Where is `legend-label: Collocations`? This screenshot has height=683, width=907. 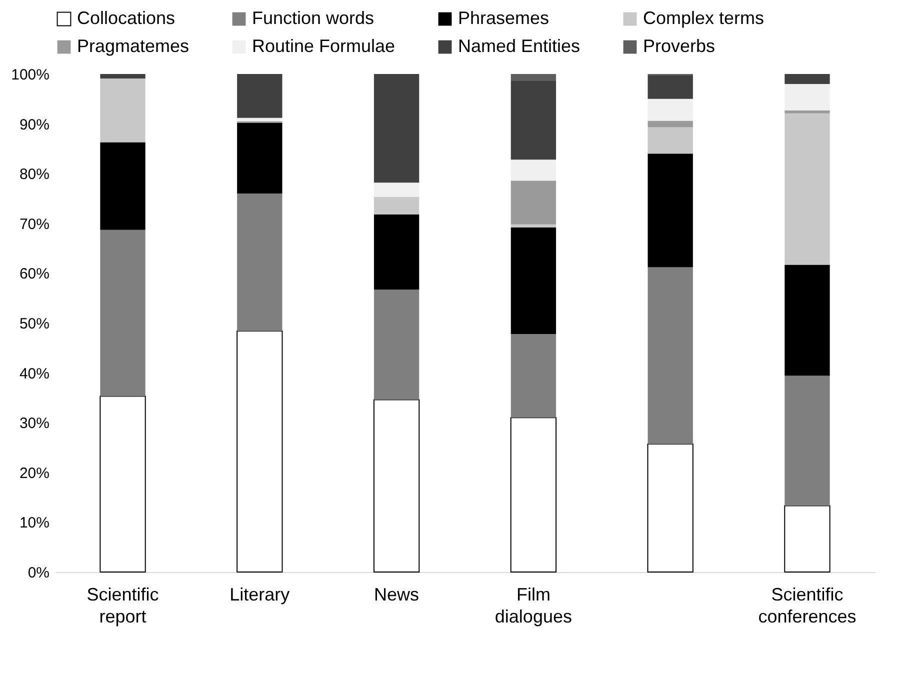
legend-label: Collocations is located at coordinates (126, 18).